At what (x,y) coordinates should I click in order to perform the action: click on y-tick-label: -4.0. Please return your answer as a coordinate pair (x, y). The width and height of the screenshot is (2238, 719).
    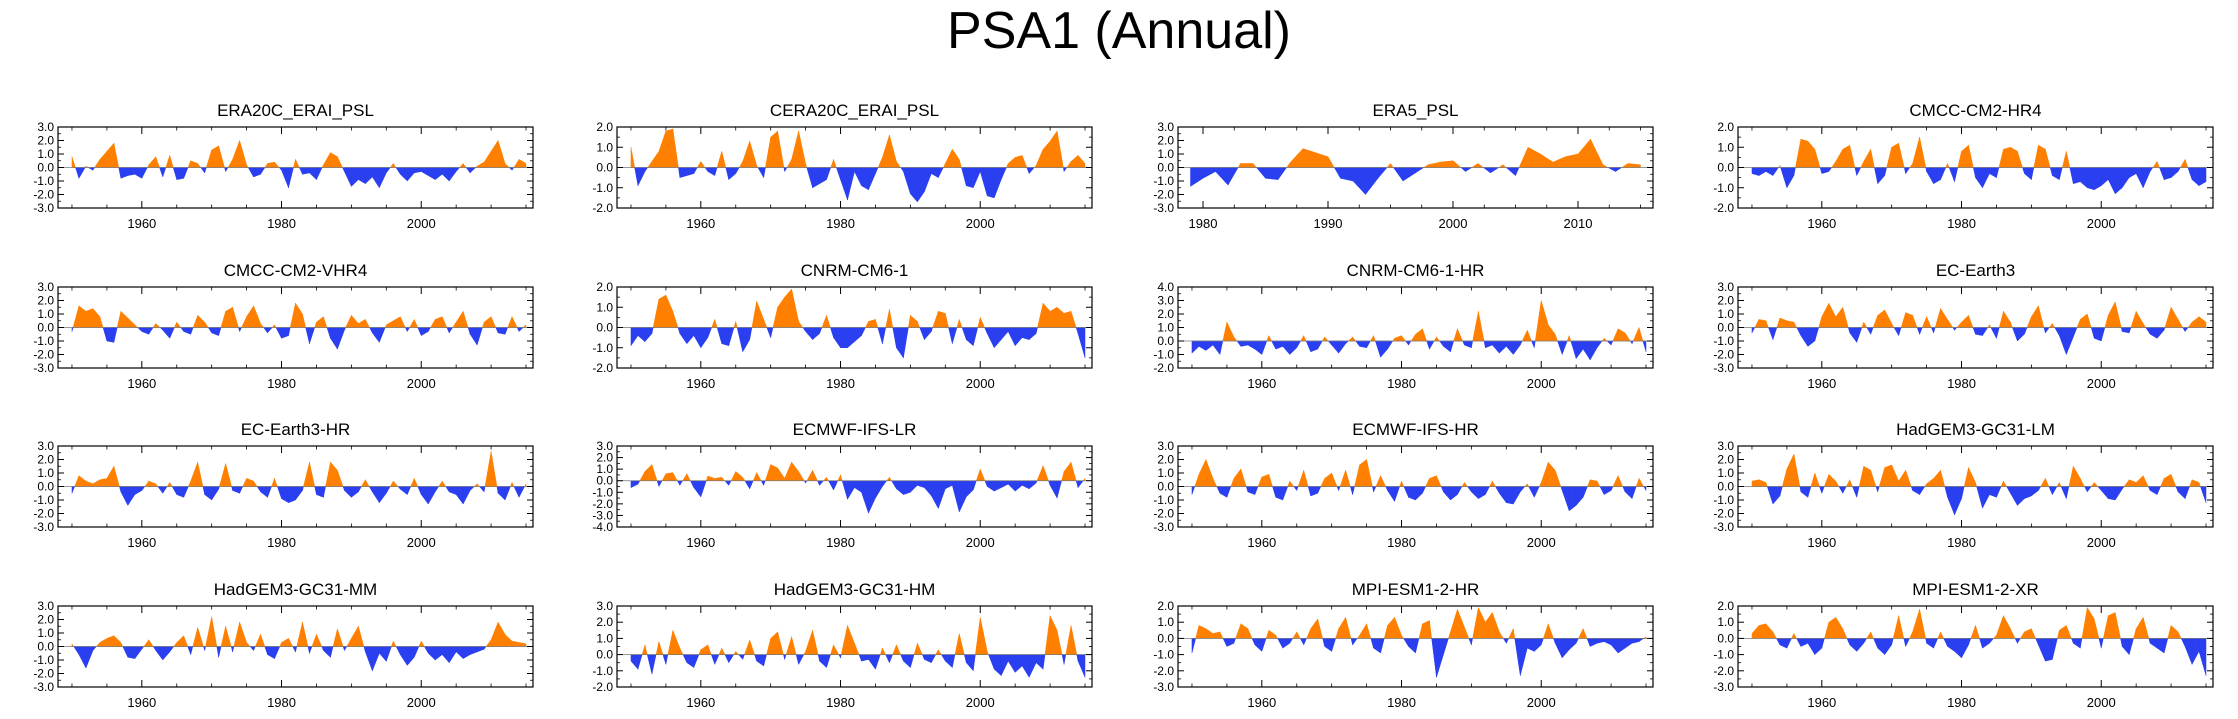
    Looking at the image, I should click on (602, 527).